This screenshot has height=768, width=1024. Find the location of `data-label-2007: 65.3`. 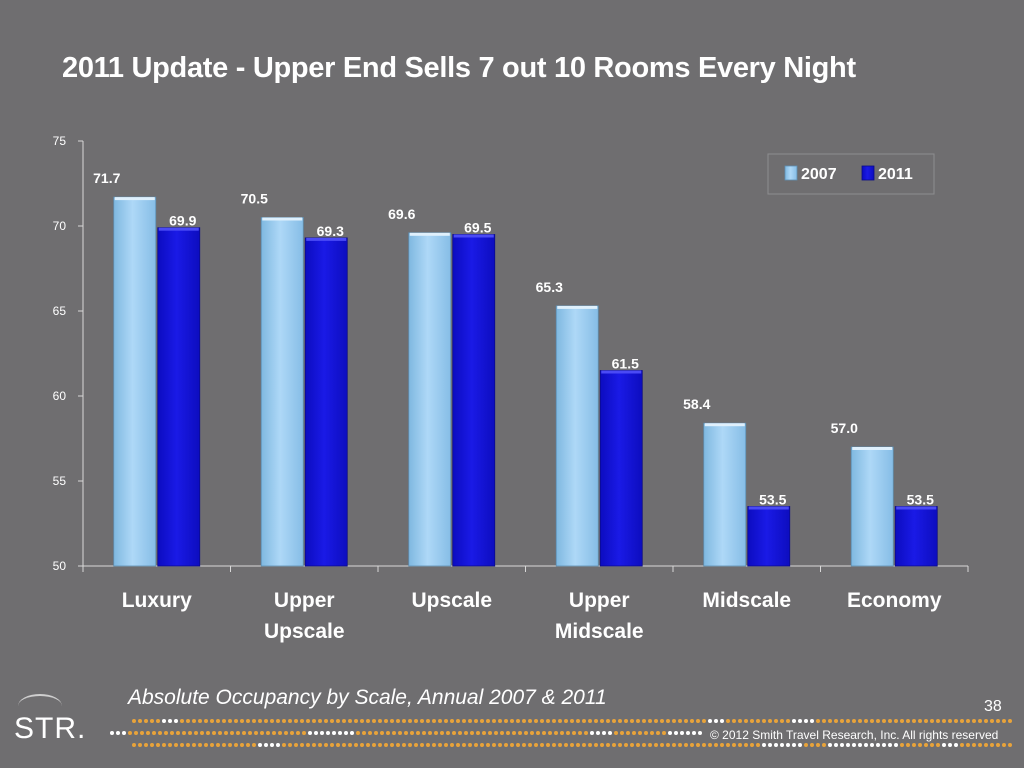

data-label-2007: 65.3 is located at coordinates (549, 287).